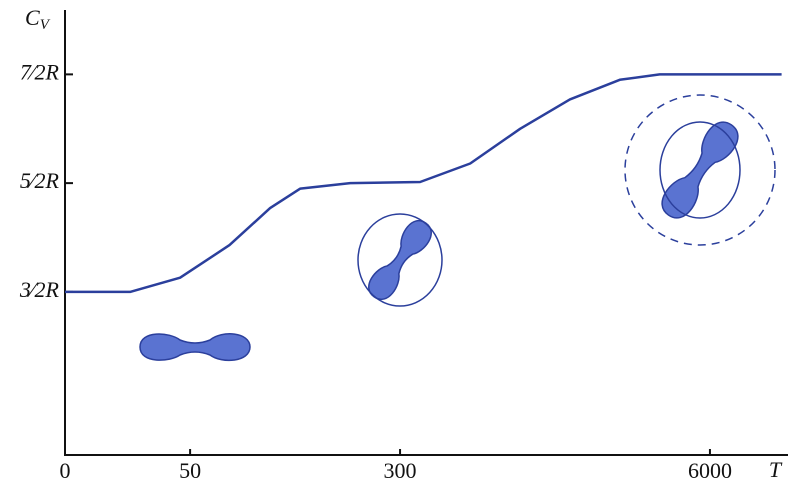 This screenshot has height=487, width=794. I want to click on y-tick-label: 5⁄2R, so click(40, 180).